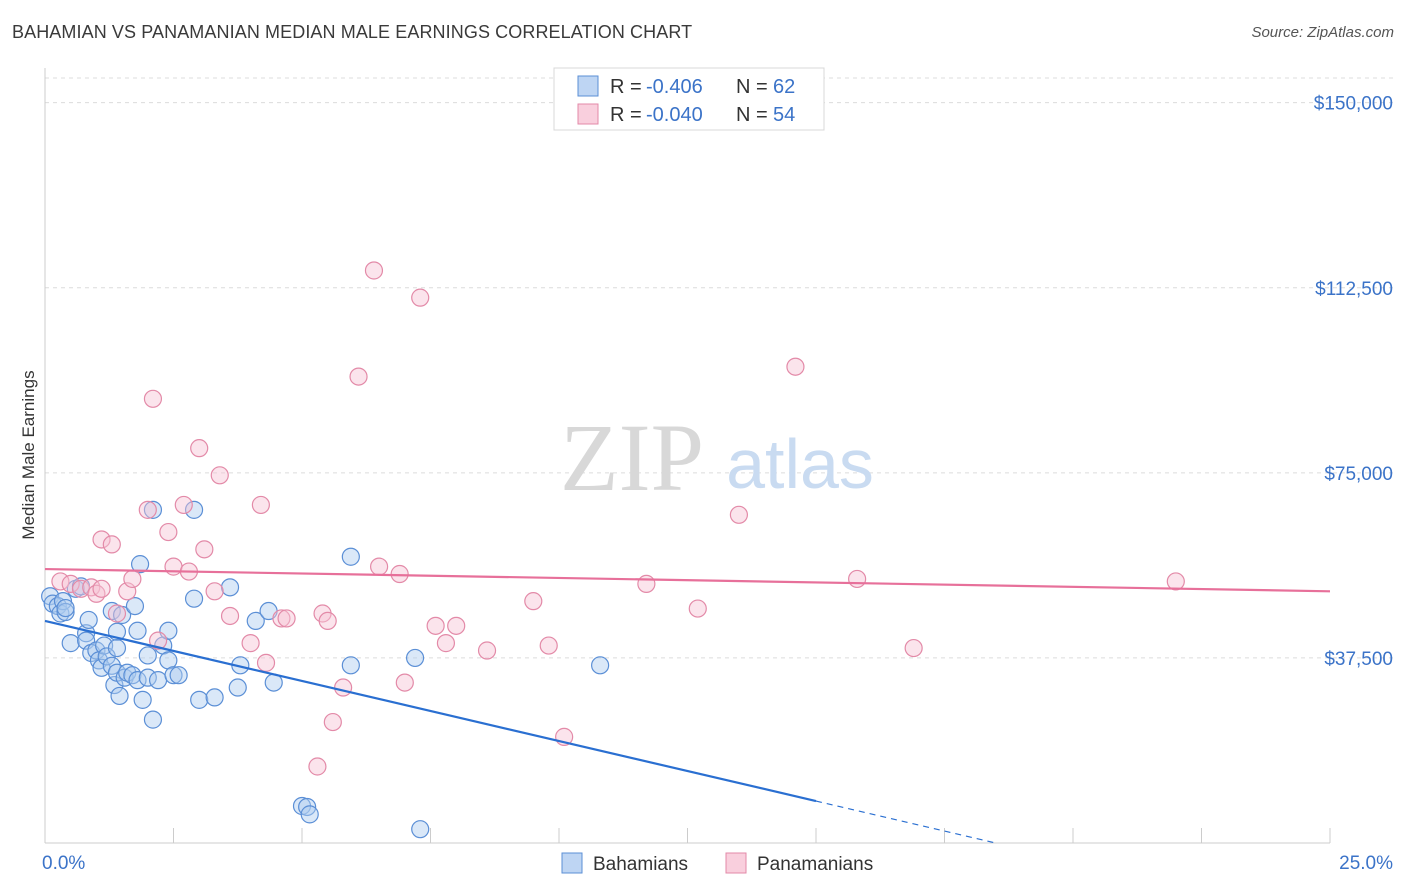 The height and width of the screenshot is (892, 1406). Describe the element at coordinates (1322, 32) in the screenshot. I see `source-credit: Source: ZipAtlas.com` at that location.